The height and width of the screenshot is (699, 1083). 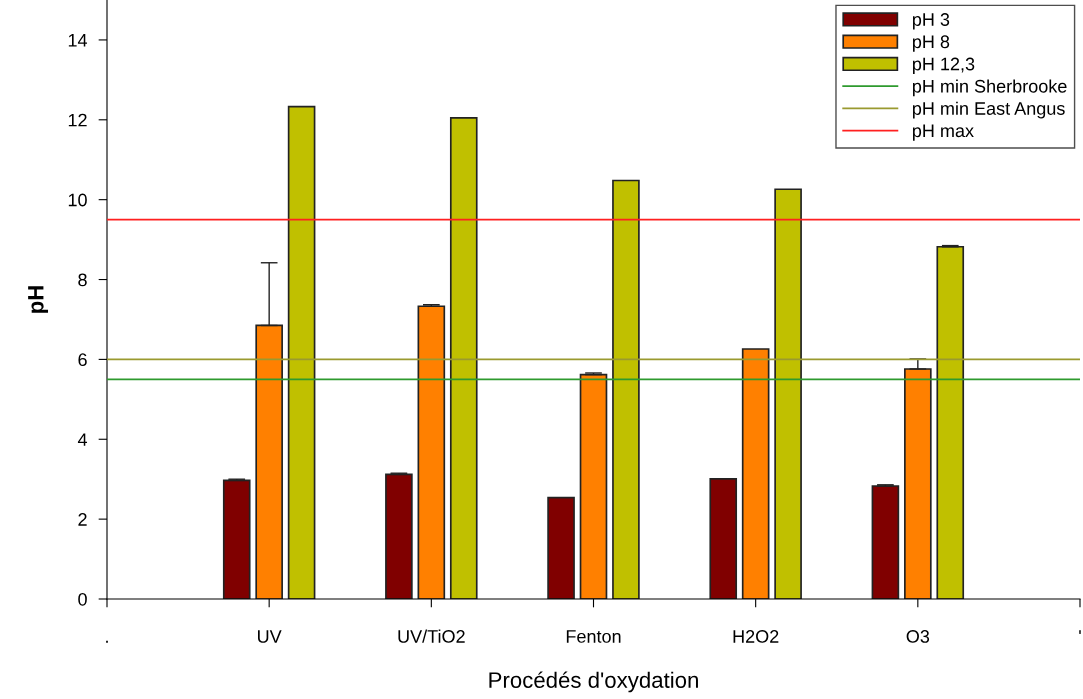 What do you see at coordinates (943, 132) in the screenshot?
I see `legend-label: pH max` at bounding box center [943, 132].